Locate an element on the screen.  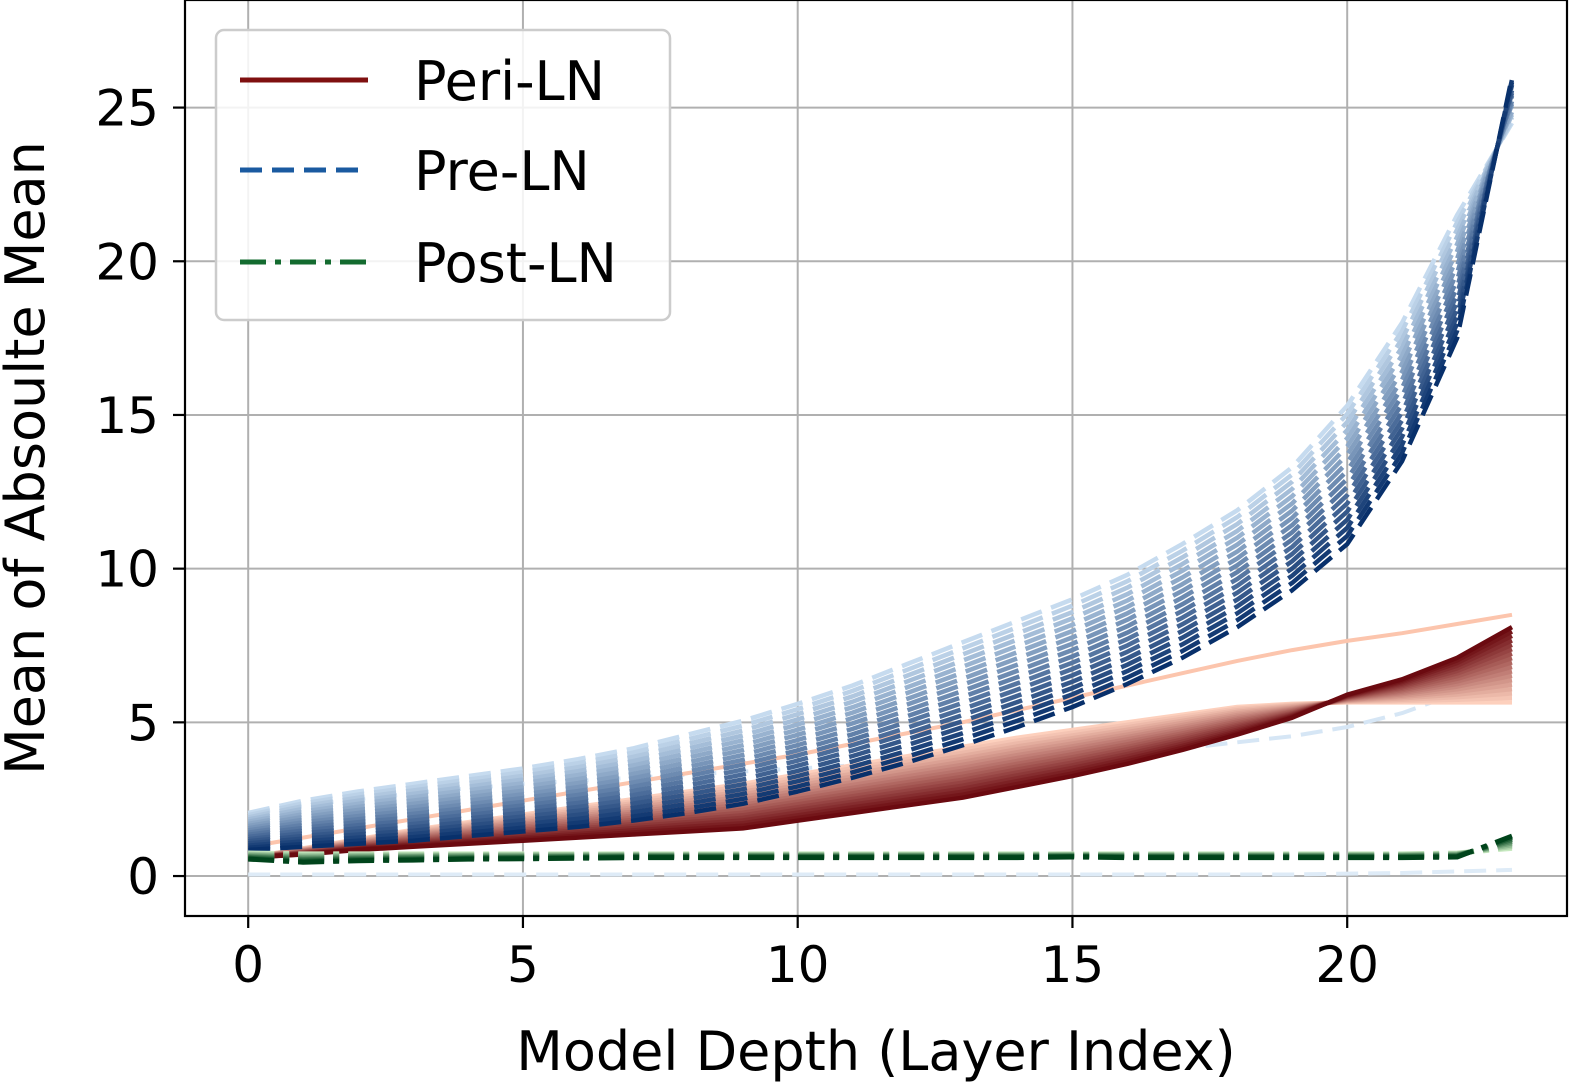
x-tick-label: 15 is located at coordinates (1073, 965).